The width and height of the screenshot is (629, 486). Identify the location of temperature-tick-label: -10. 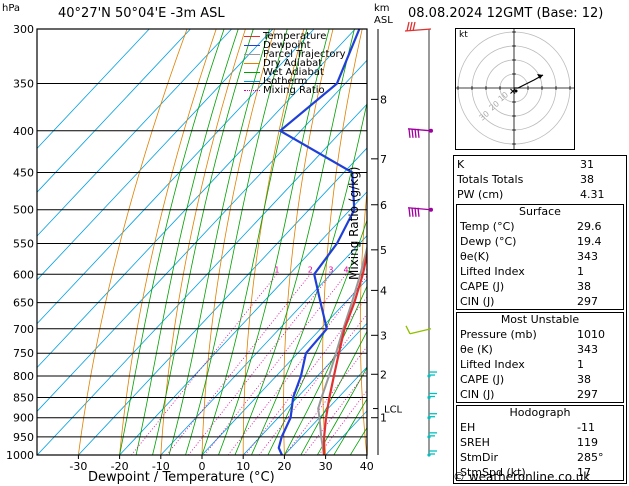
(161, 466).